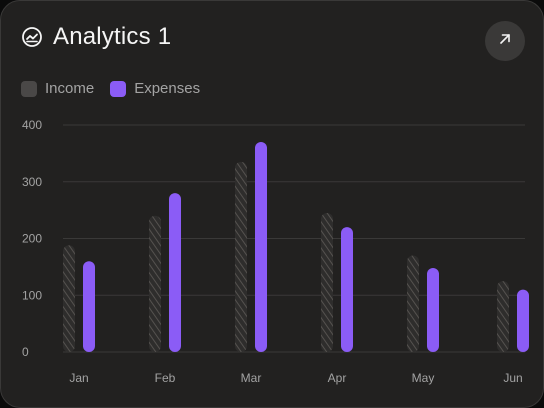  I want to click on y-tick-label: 300, so click(32, 182).